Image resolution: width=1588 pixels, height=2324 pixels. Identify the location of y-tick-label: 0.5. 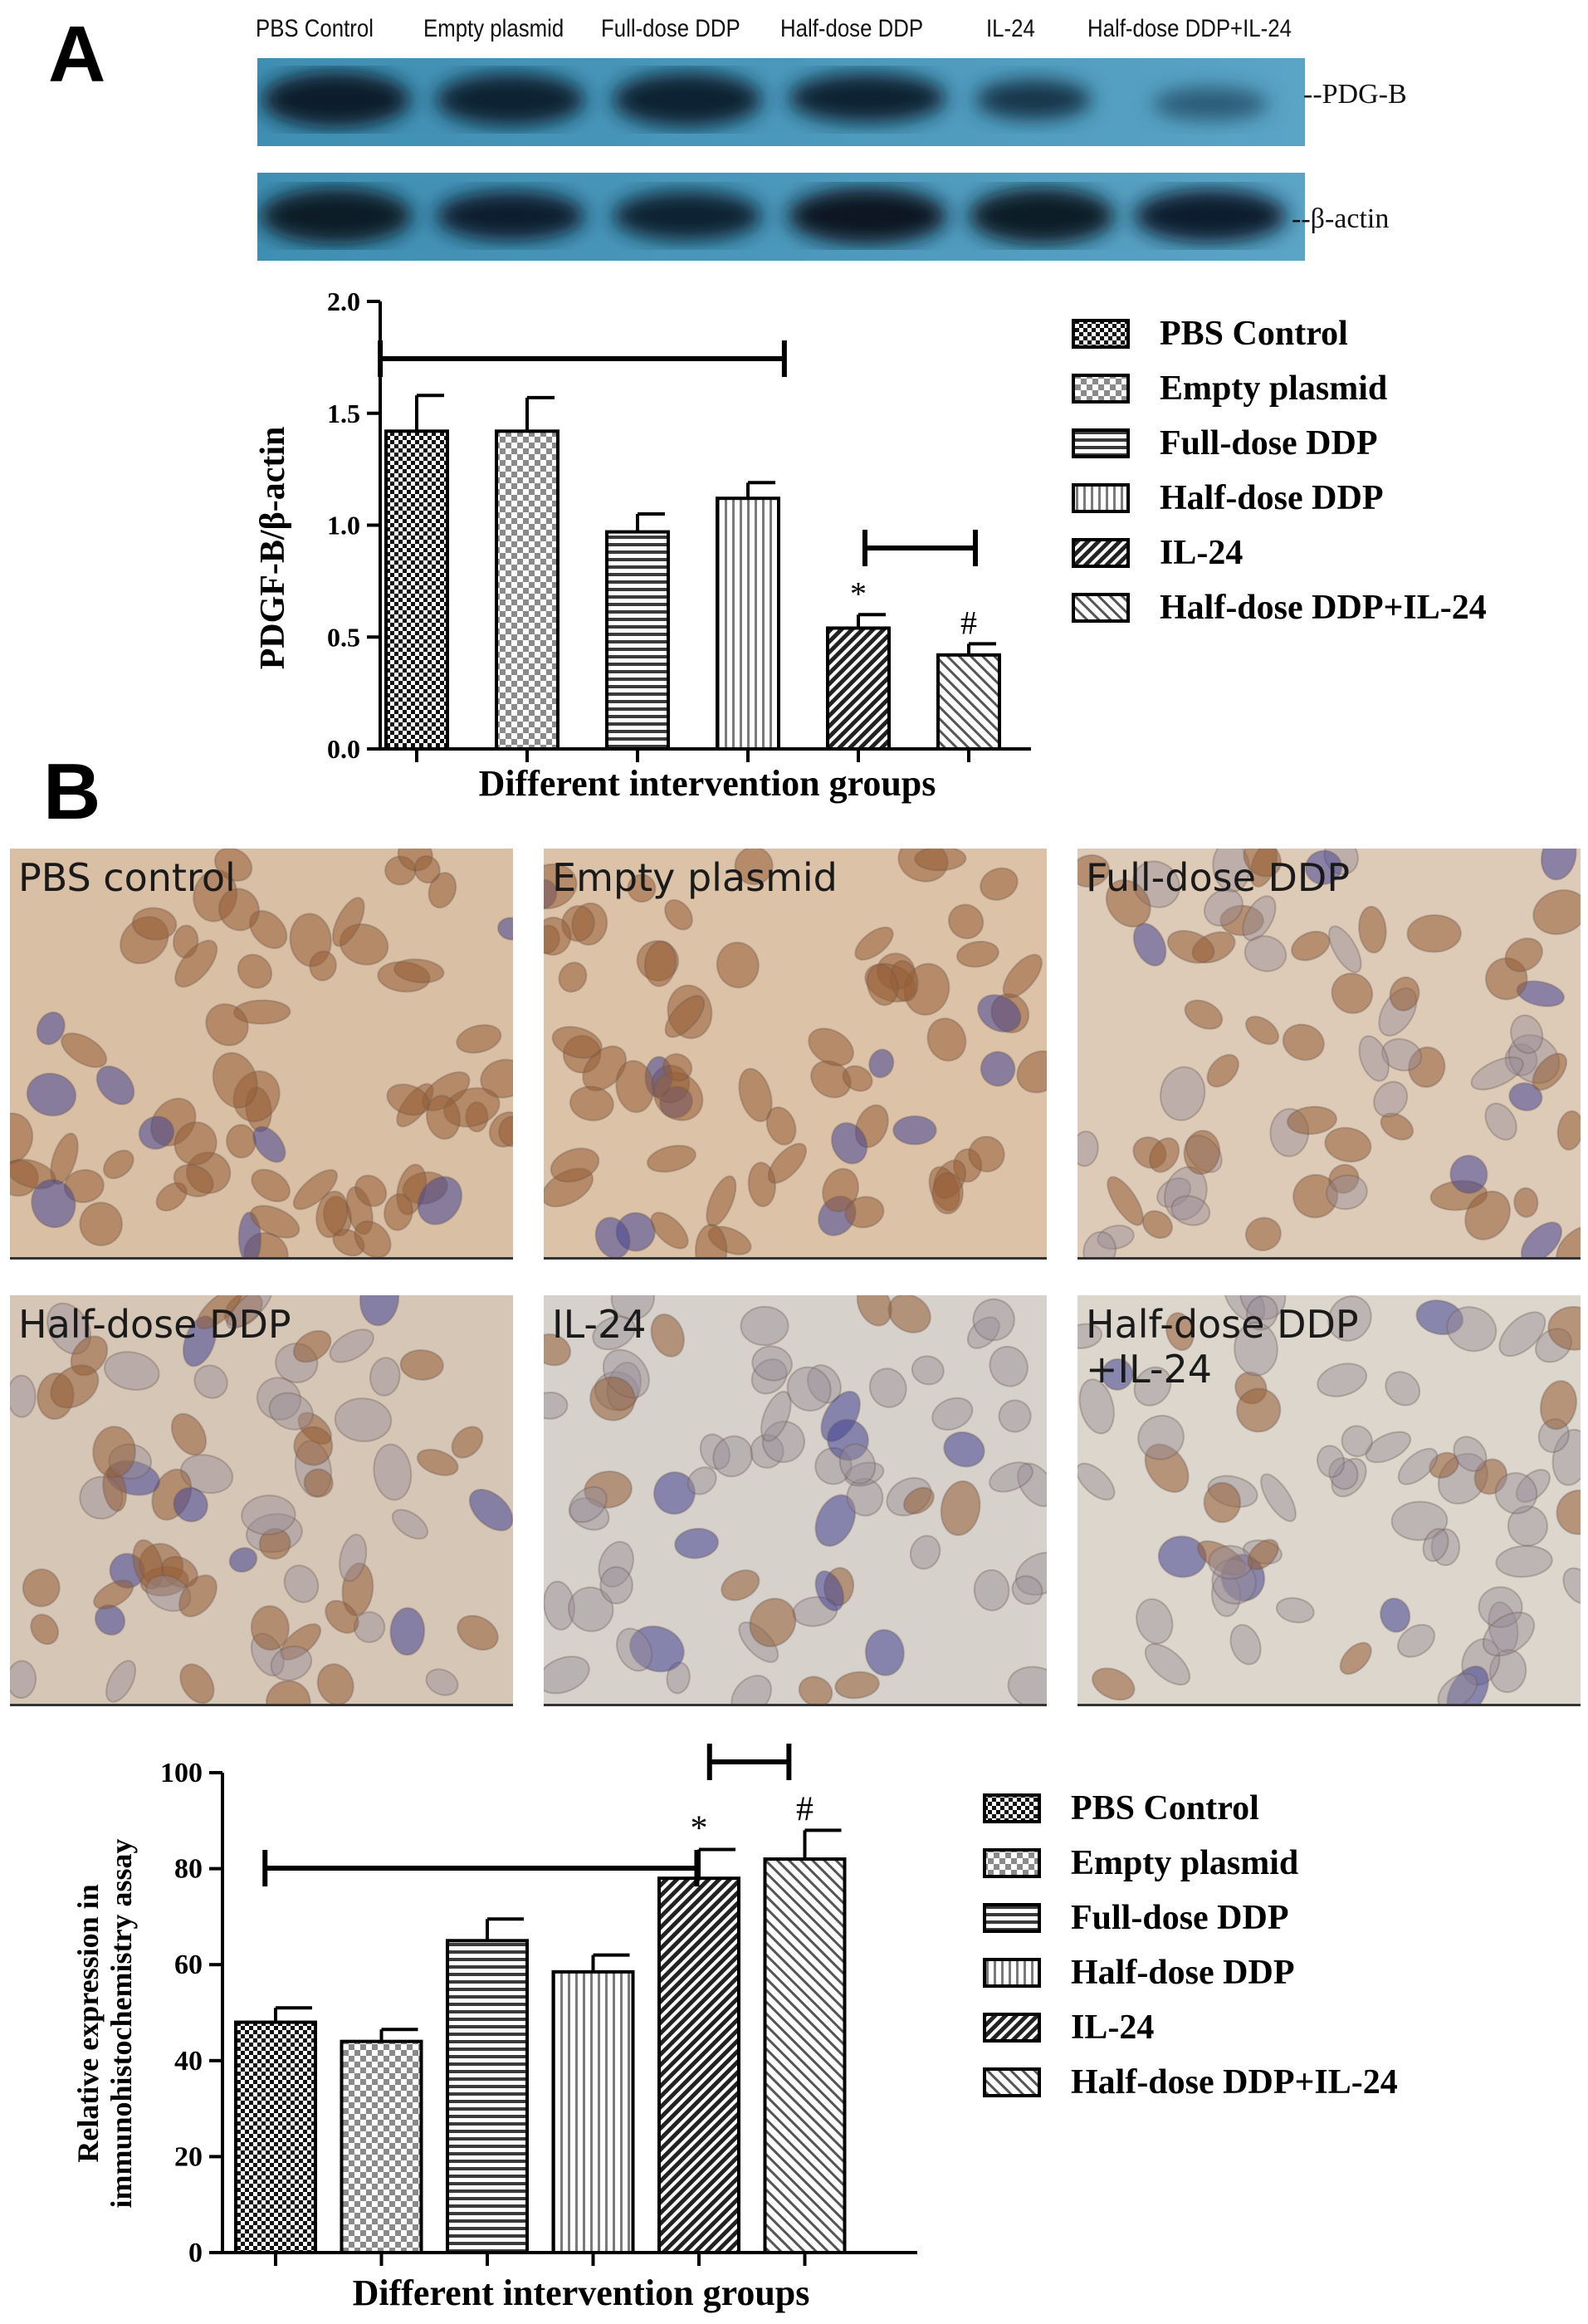
(343, 637).